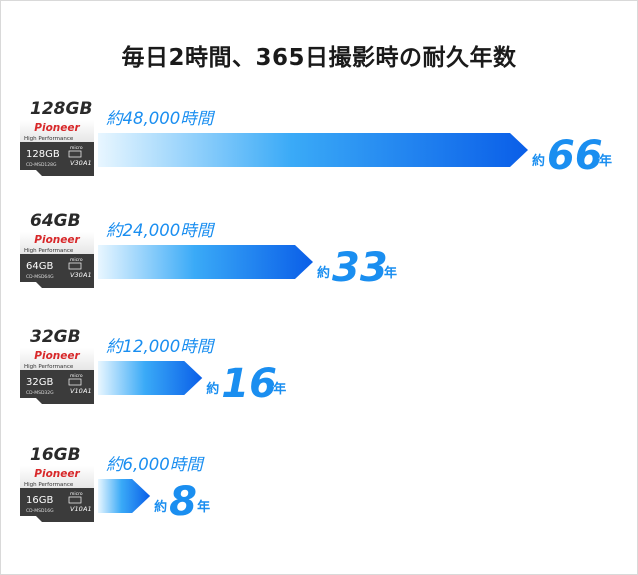  I want to click on value-number: 66, so click(575, 156).